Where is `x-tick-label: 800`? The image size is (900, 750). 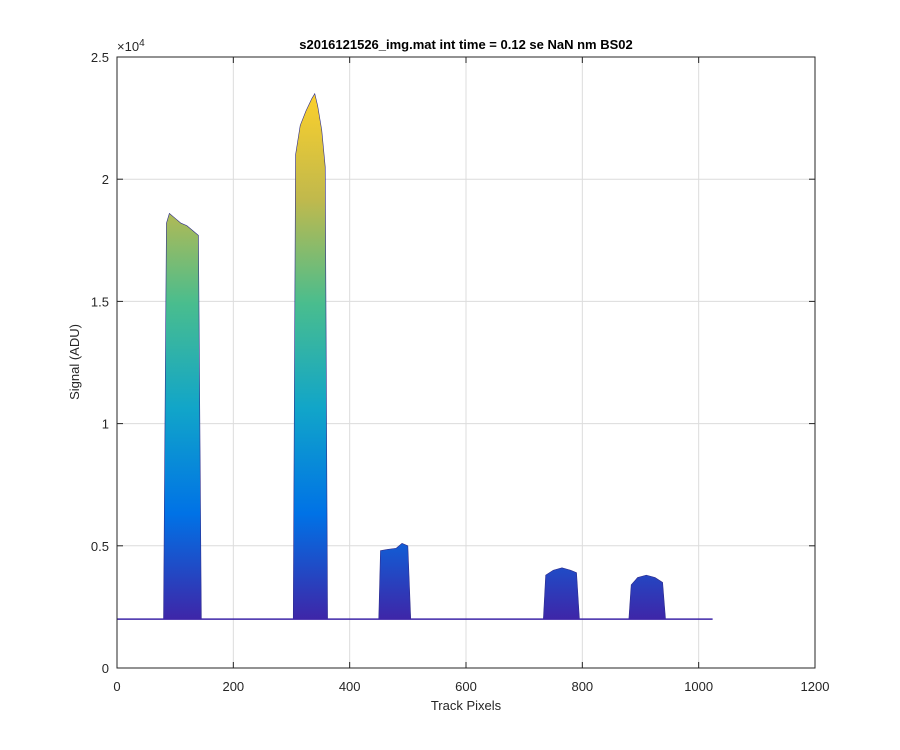 x-tick-label: 800 is located at coordinates (582, 686).